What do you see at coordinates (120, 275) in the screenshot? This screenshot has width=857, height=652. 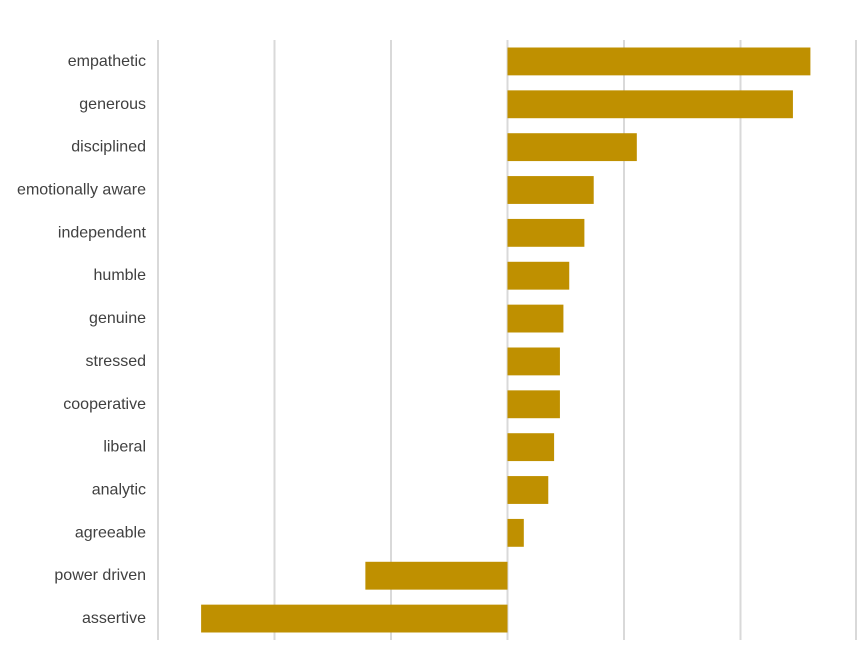 I see `category-label: humble` at bounding box center [120, 275].